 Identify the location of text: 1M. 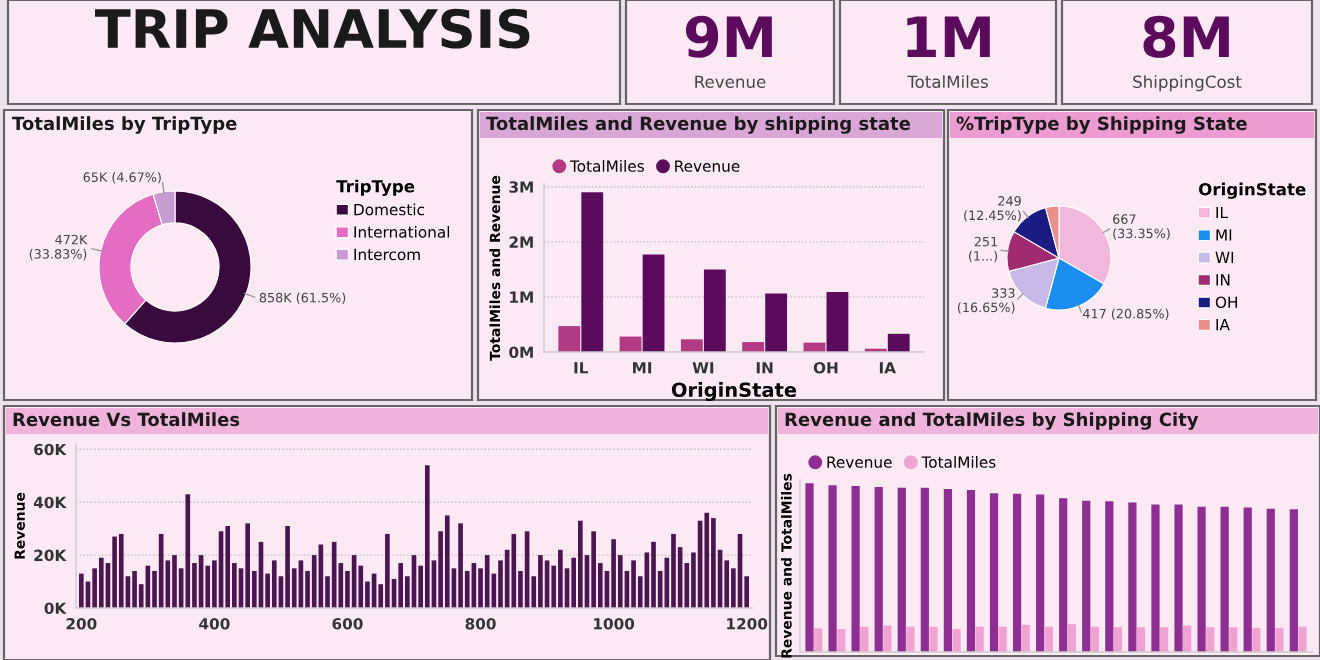
(948, 36).